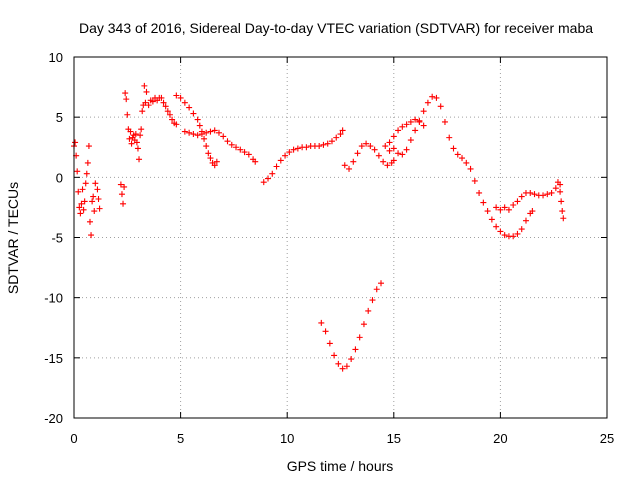 The height and width of the screenshot is (485, 640). What do you see at coordinates (59, 177) in the screenshot?
I see `y-tick-label: 0` at bounding box center [59, 177].